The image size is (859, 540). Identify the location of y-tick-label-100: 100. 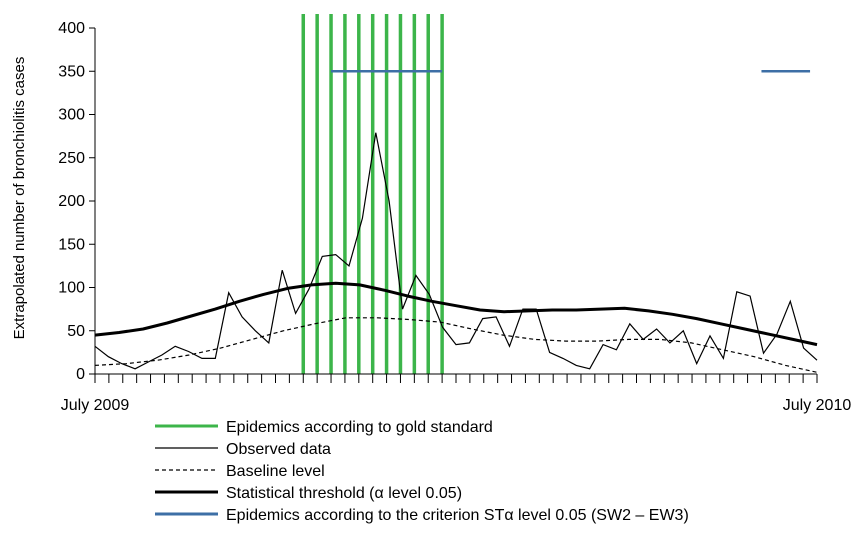
(71, 288).